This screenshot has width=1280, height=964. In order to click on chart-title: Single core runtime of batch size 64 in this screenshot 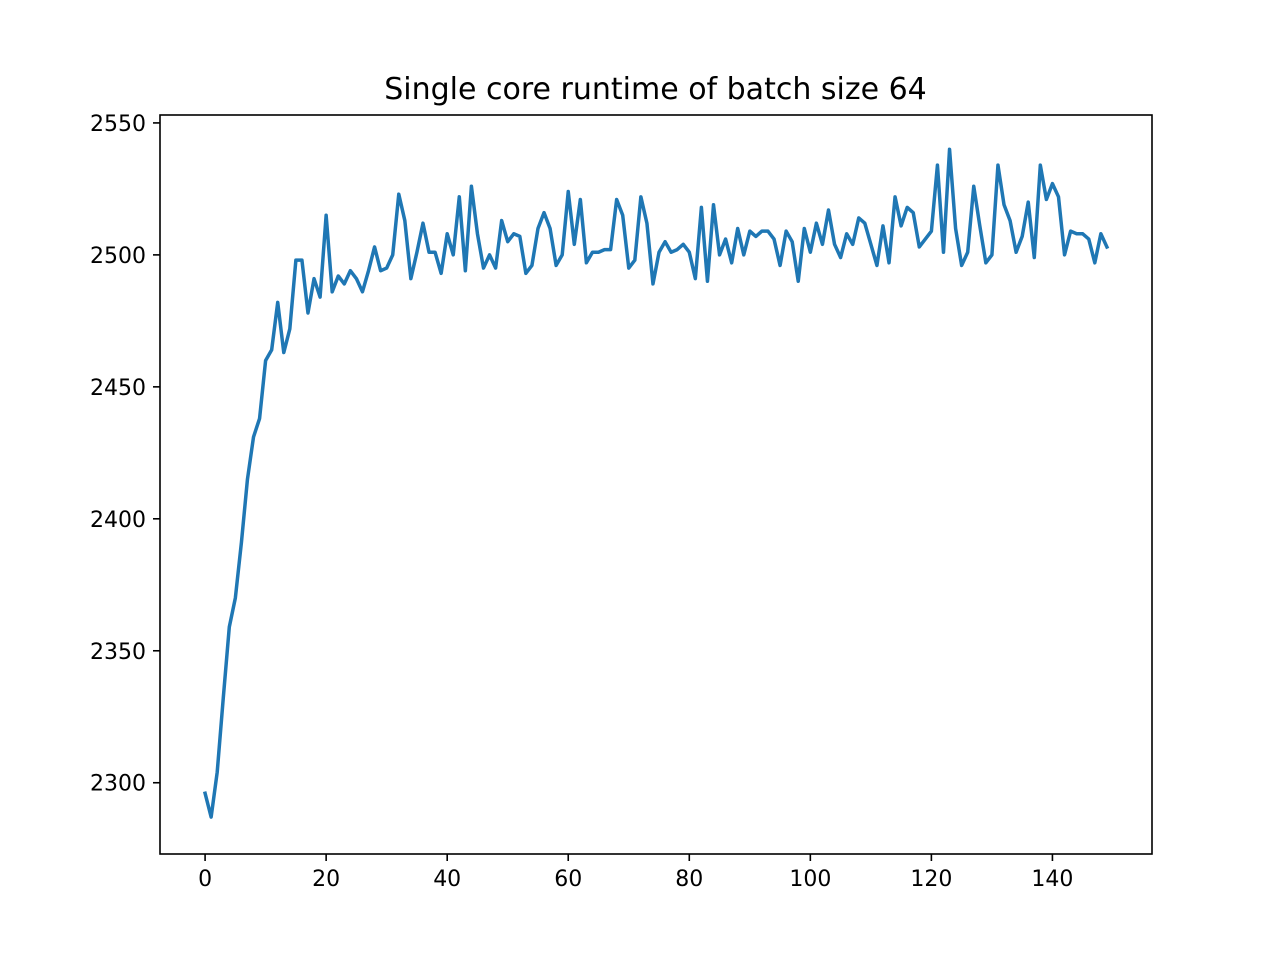, I will do `click(655, 89)`.